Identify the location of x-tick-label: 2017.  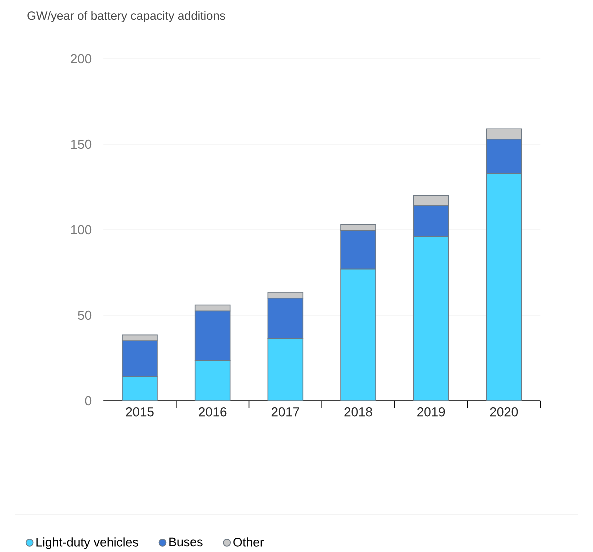
(286, 412).